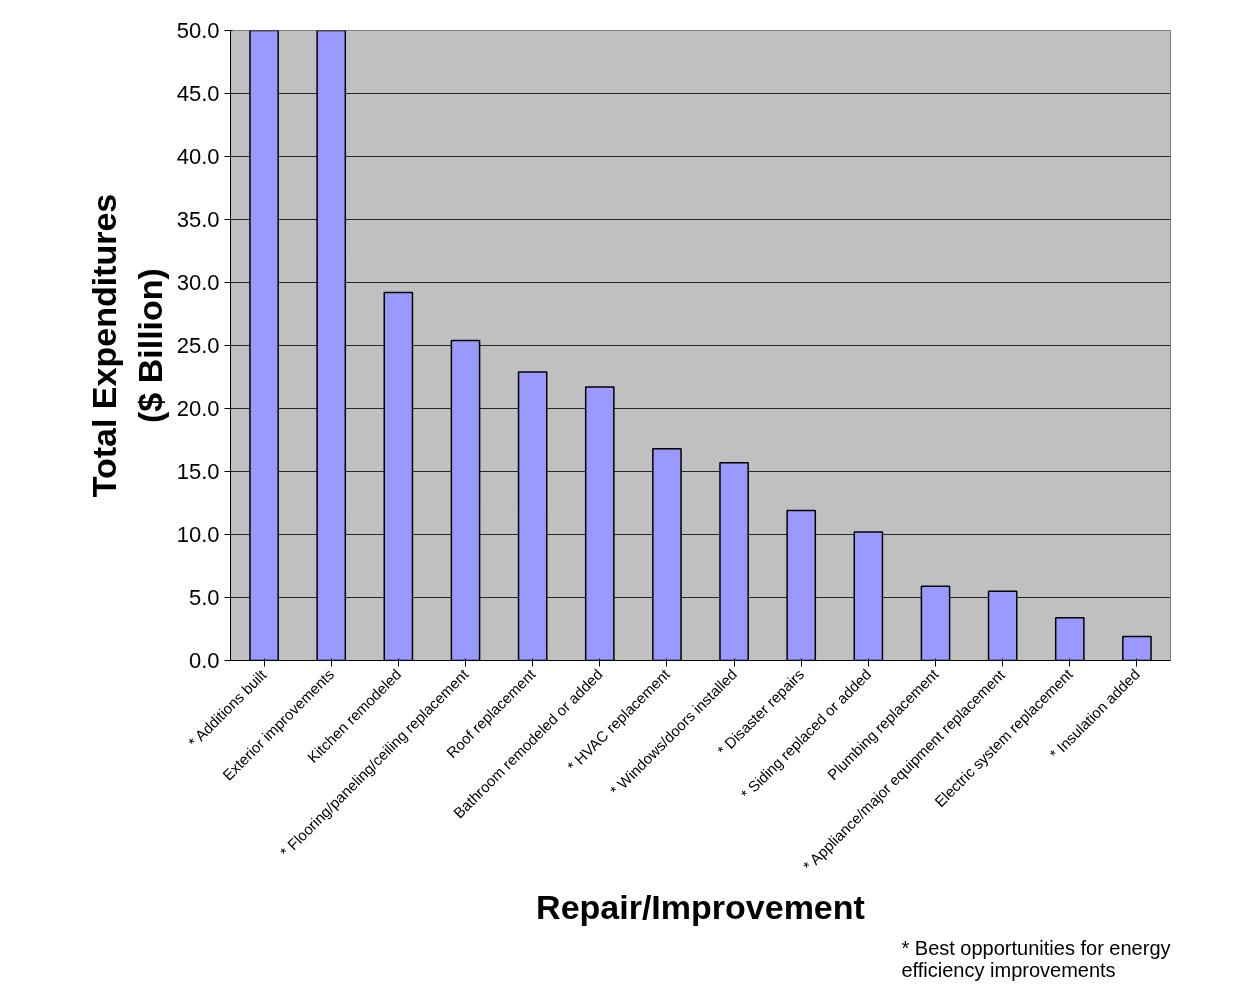 This screenshot has width=1238, height=999. What do you see at coordinates (198, 345) in the screenshot?
I see `y-tick-label: 25.0` at bounding box center [198, 345].